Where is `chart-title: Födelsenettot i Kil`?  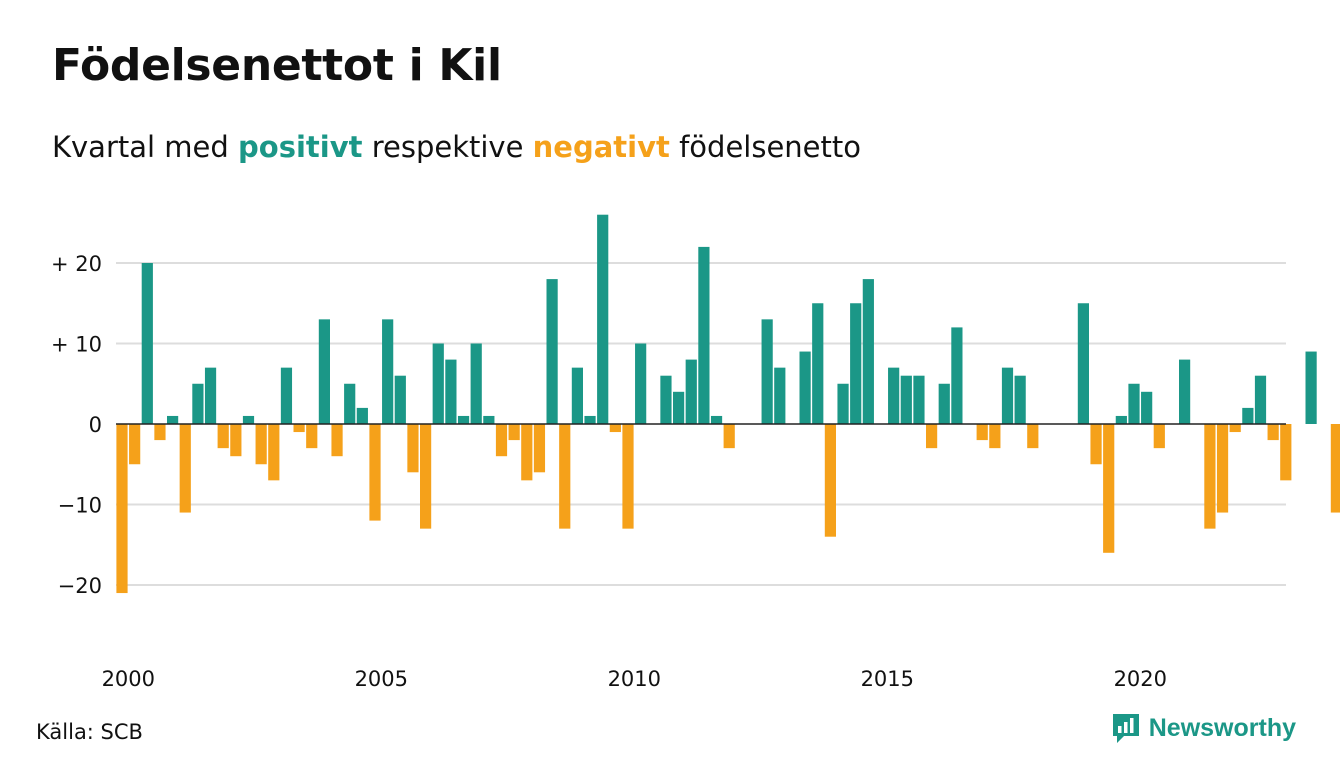 chart-title: Födelsenettot i Kil is located at coordinates (277, 65).